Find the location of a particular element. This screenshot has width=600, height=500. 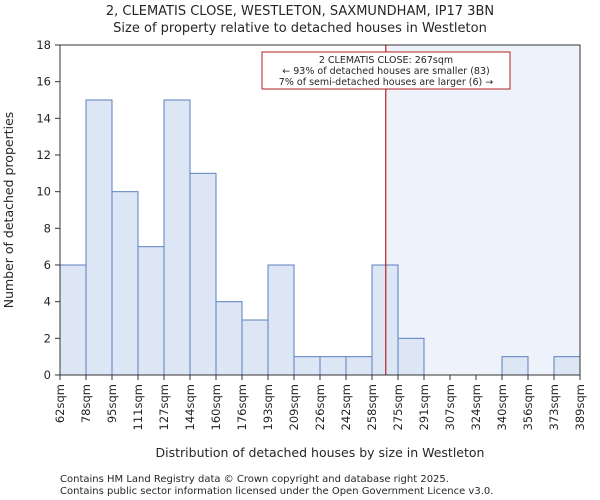

annotation-line-property: 2 CLEMATIS CLOSE: 267sqm is located at coordinates (386, 60).